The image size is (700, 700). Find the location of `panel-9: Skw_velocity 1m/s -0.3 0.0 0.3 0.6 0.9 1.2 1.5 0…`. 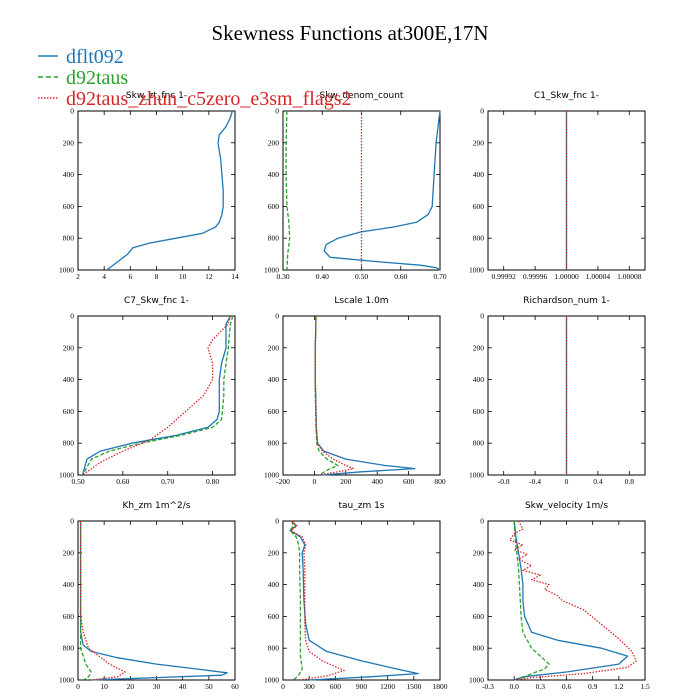

panel-9: Skw_velocity 1m/s -0.3 0.0 0.3 0.6 0.9 1.2 1.5 0… is located at coordinates (559, 596).